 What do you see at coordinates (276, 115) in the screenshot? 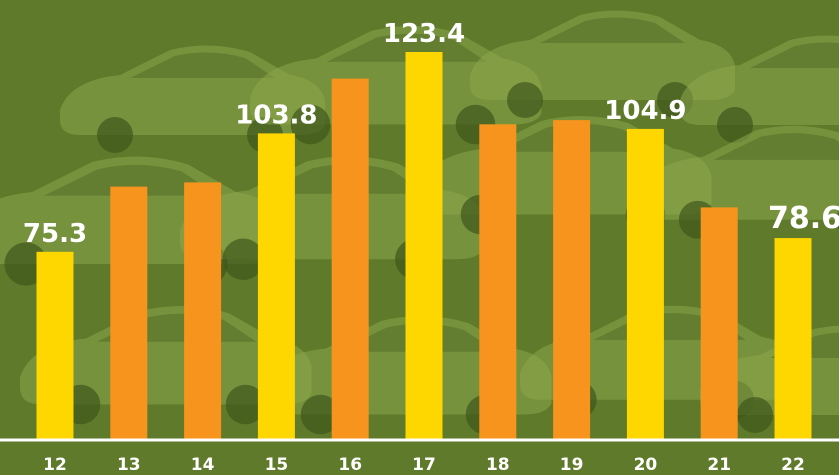
I see `data-label-15: 103.8` at bounding box center [276, 115].